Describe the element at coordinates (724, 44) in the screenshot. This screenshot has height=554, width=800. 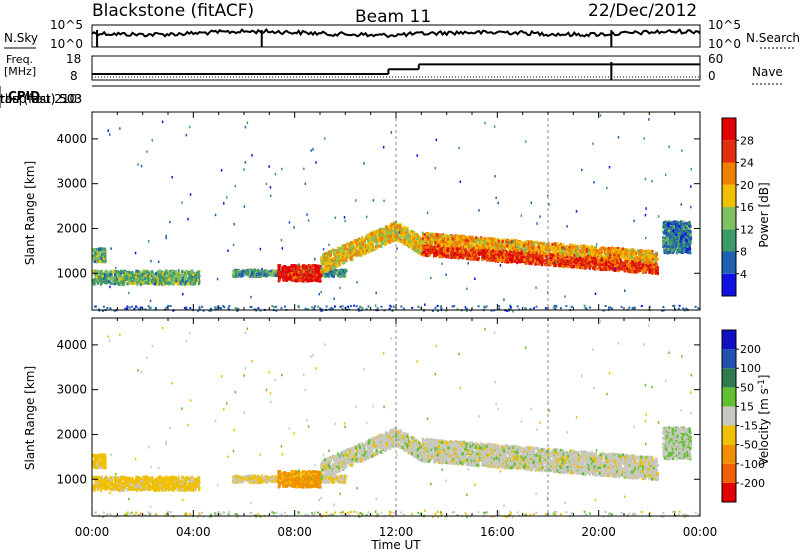
I see `noise-axis-bottom-right: 10^0` at that location.